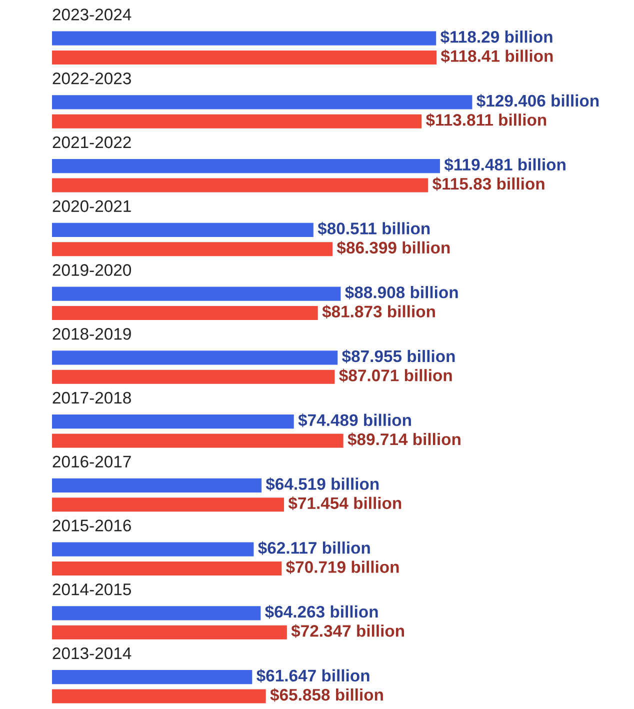 The height and width of the screenshot is (709, 634). Describe the element at coordinates (91, 398) in the screenshot. I see `y-tick-label: 2017-2018` at that location.